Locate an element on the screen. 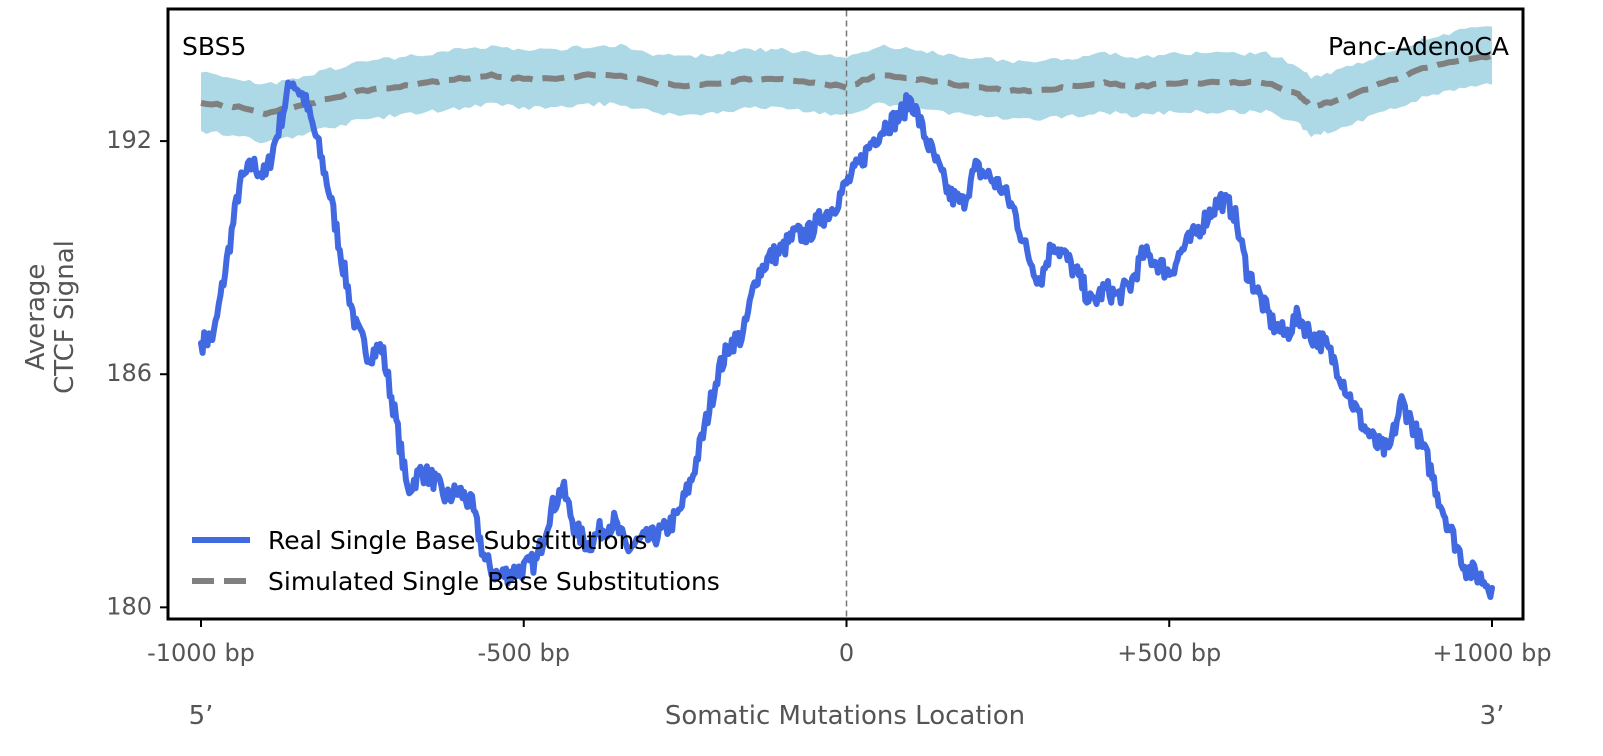 The width and height of the screenshot is (1603, 756). y-axis-title-line-1: Average is located at coordinates (36, 317).